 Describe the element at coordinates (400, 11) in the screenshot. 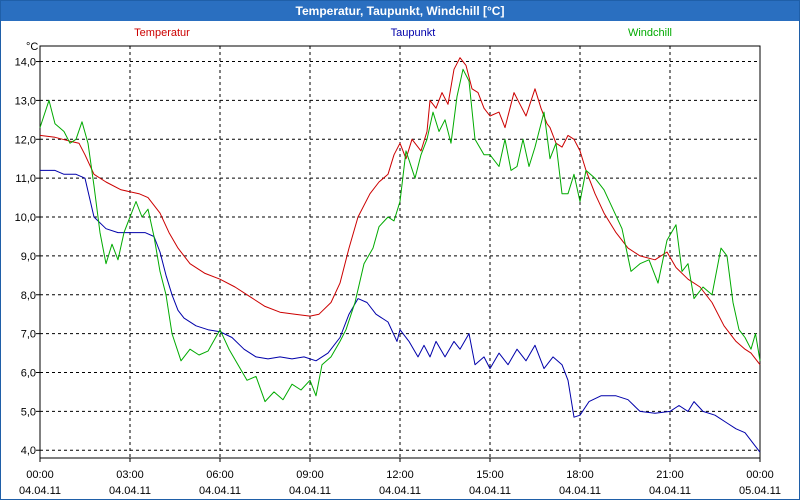

I see `chart-title: Temperatur, Taupunkt, Windchill [°C]` at that location.